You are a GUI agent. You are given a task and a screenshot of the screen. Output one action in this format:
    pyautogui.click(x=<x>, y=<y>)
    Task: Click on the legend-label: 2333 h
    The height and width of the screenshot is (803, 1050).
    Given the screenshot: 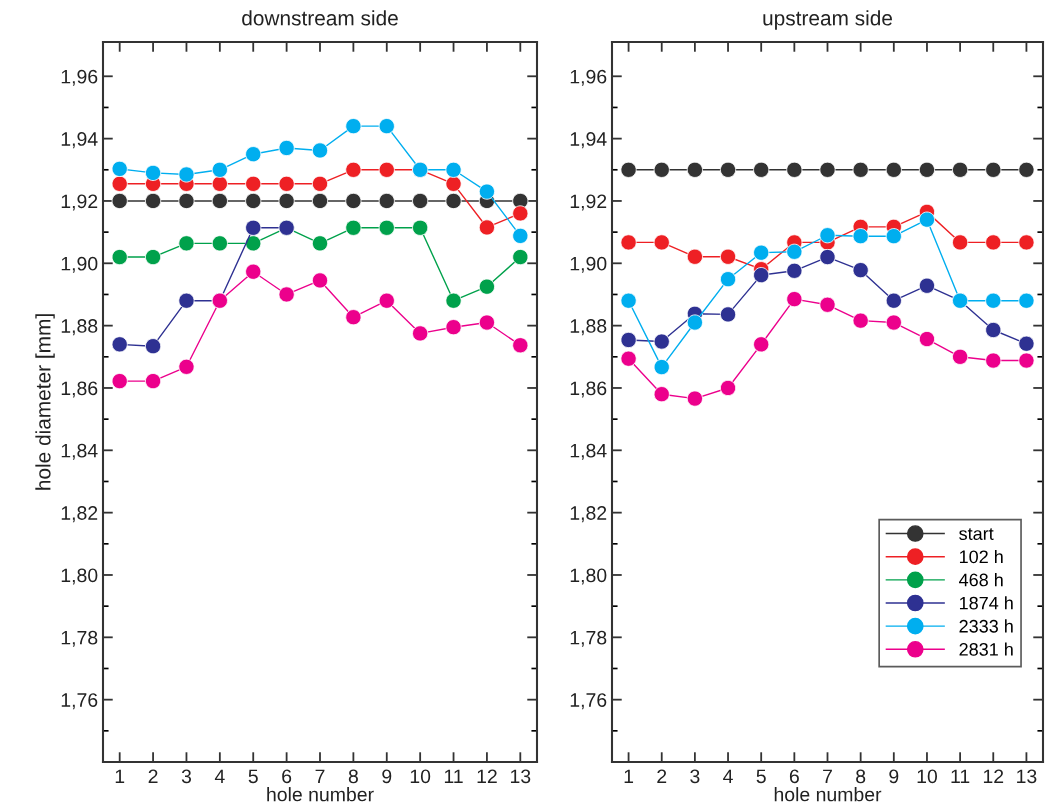 What is the action you would take?
    pyautogui.click(x=986, y=626)
    